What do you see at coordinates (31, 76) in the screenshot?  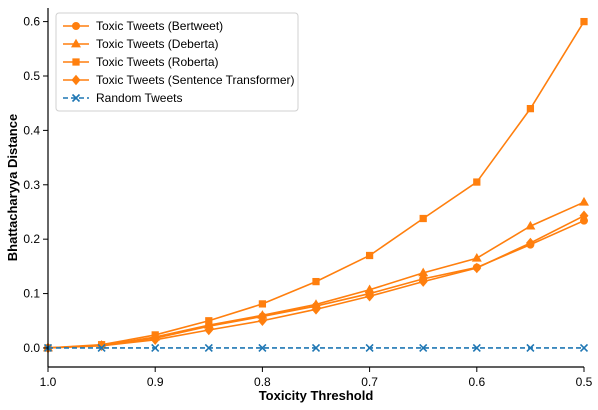 I see `y-tick-label: 0.5` at bounding box center [31, 76].